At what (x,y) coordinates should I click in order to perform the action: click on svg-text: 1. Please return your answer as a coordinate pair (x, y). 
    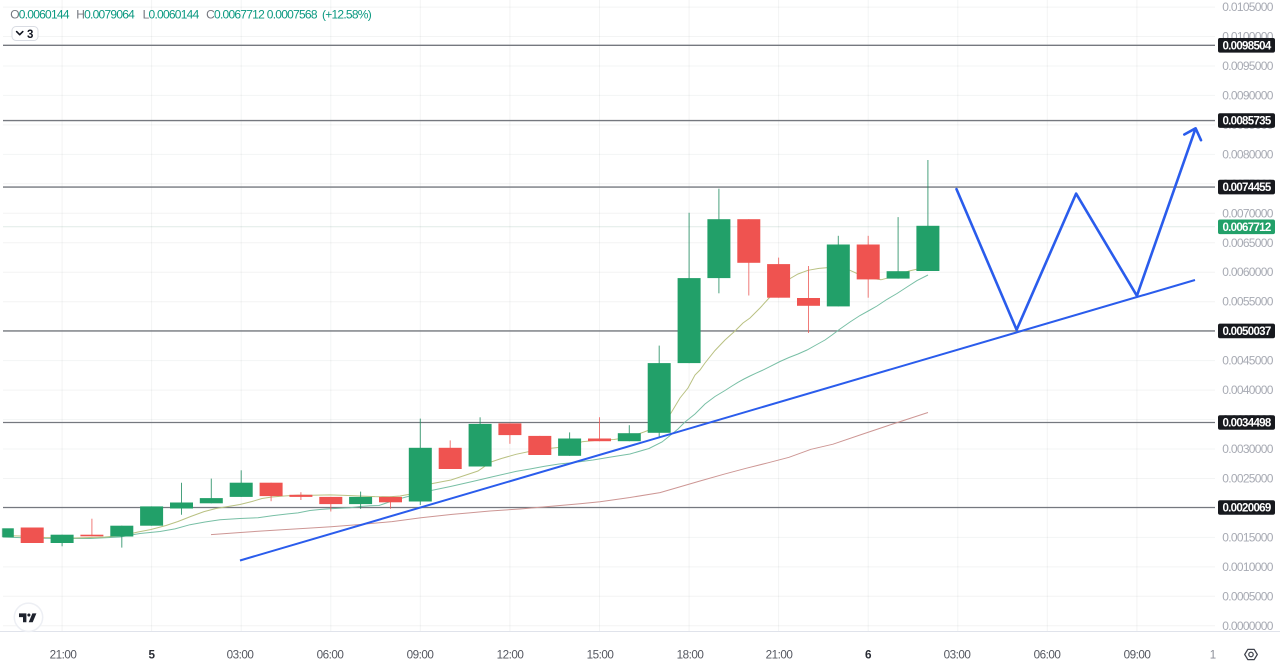
    Looking at the image, I should click on (1213, 656).